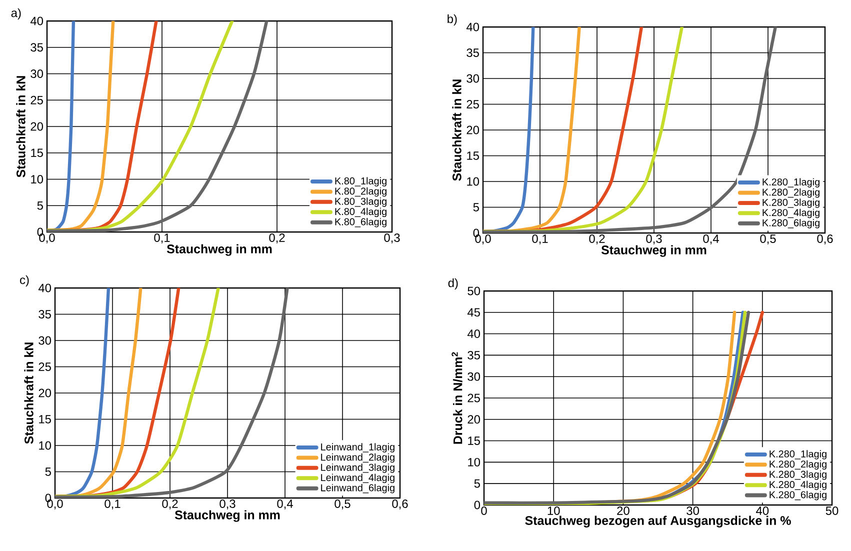 The width and height of the screenshot is (851, 551). I want to click on legend-label: Leinwand_3lagig, so click(357, 468).